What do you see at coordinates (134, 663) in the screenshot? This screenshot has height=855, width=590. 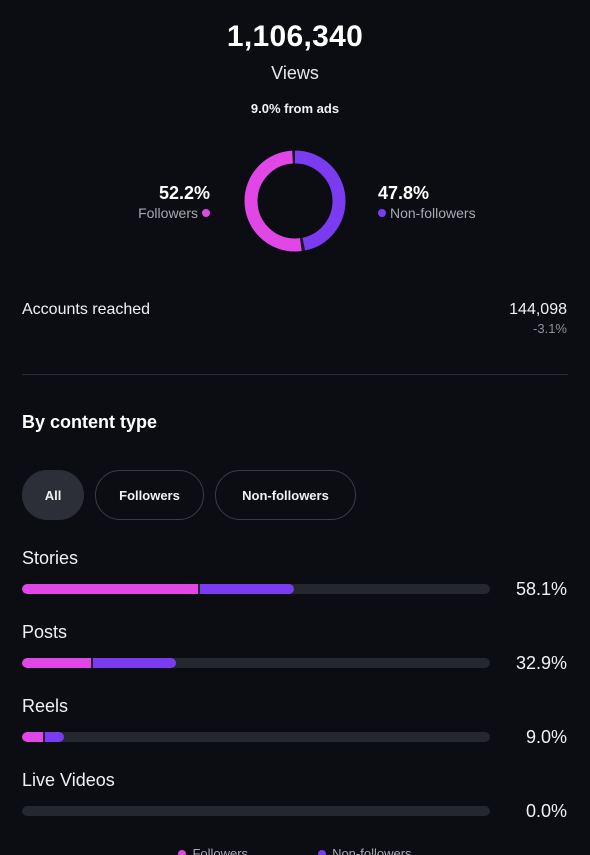 I see `posts-non-followers-segment` at bounding box center [134, 663].